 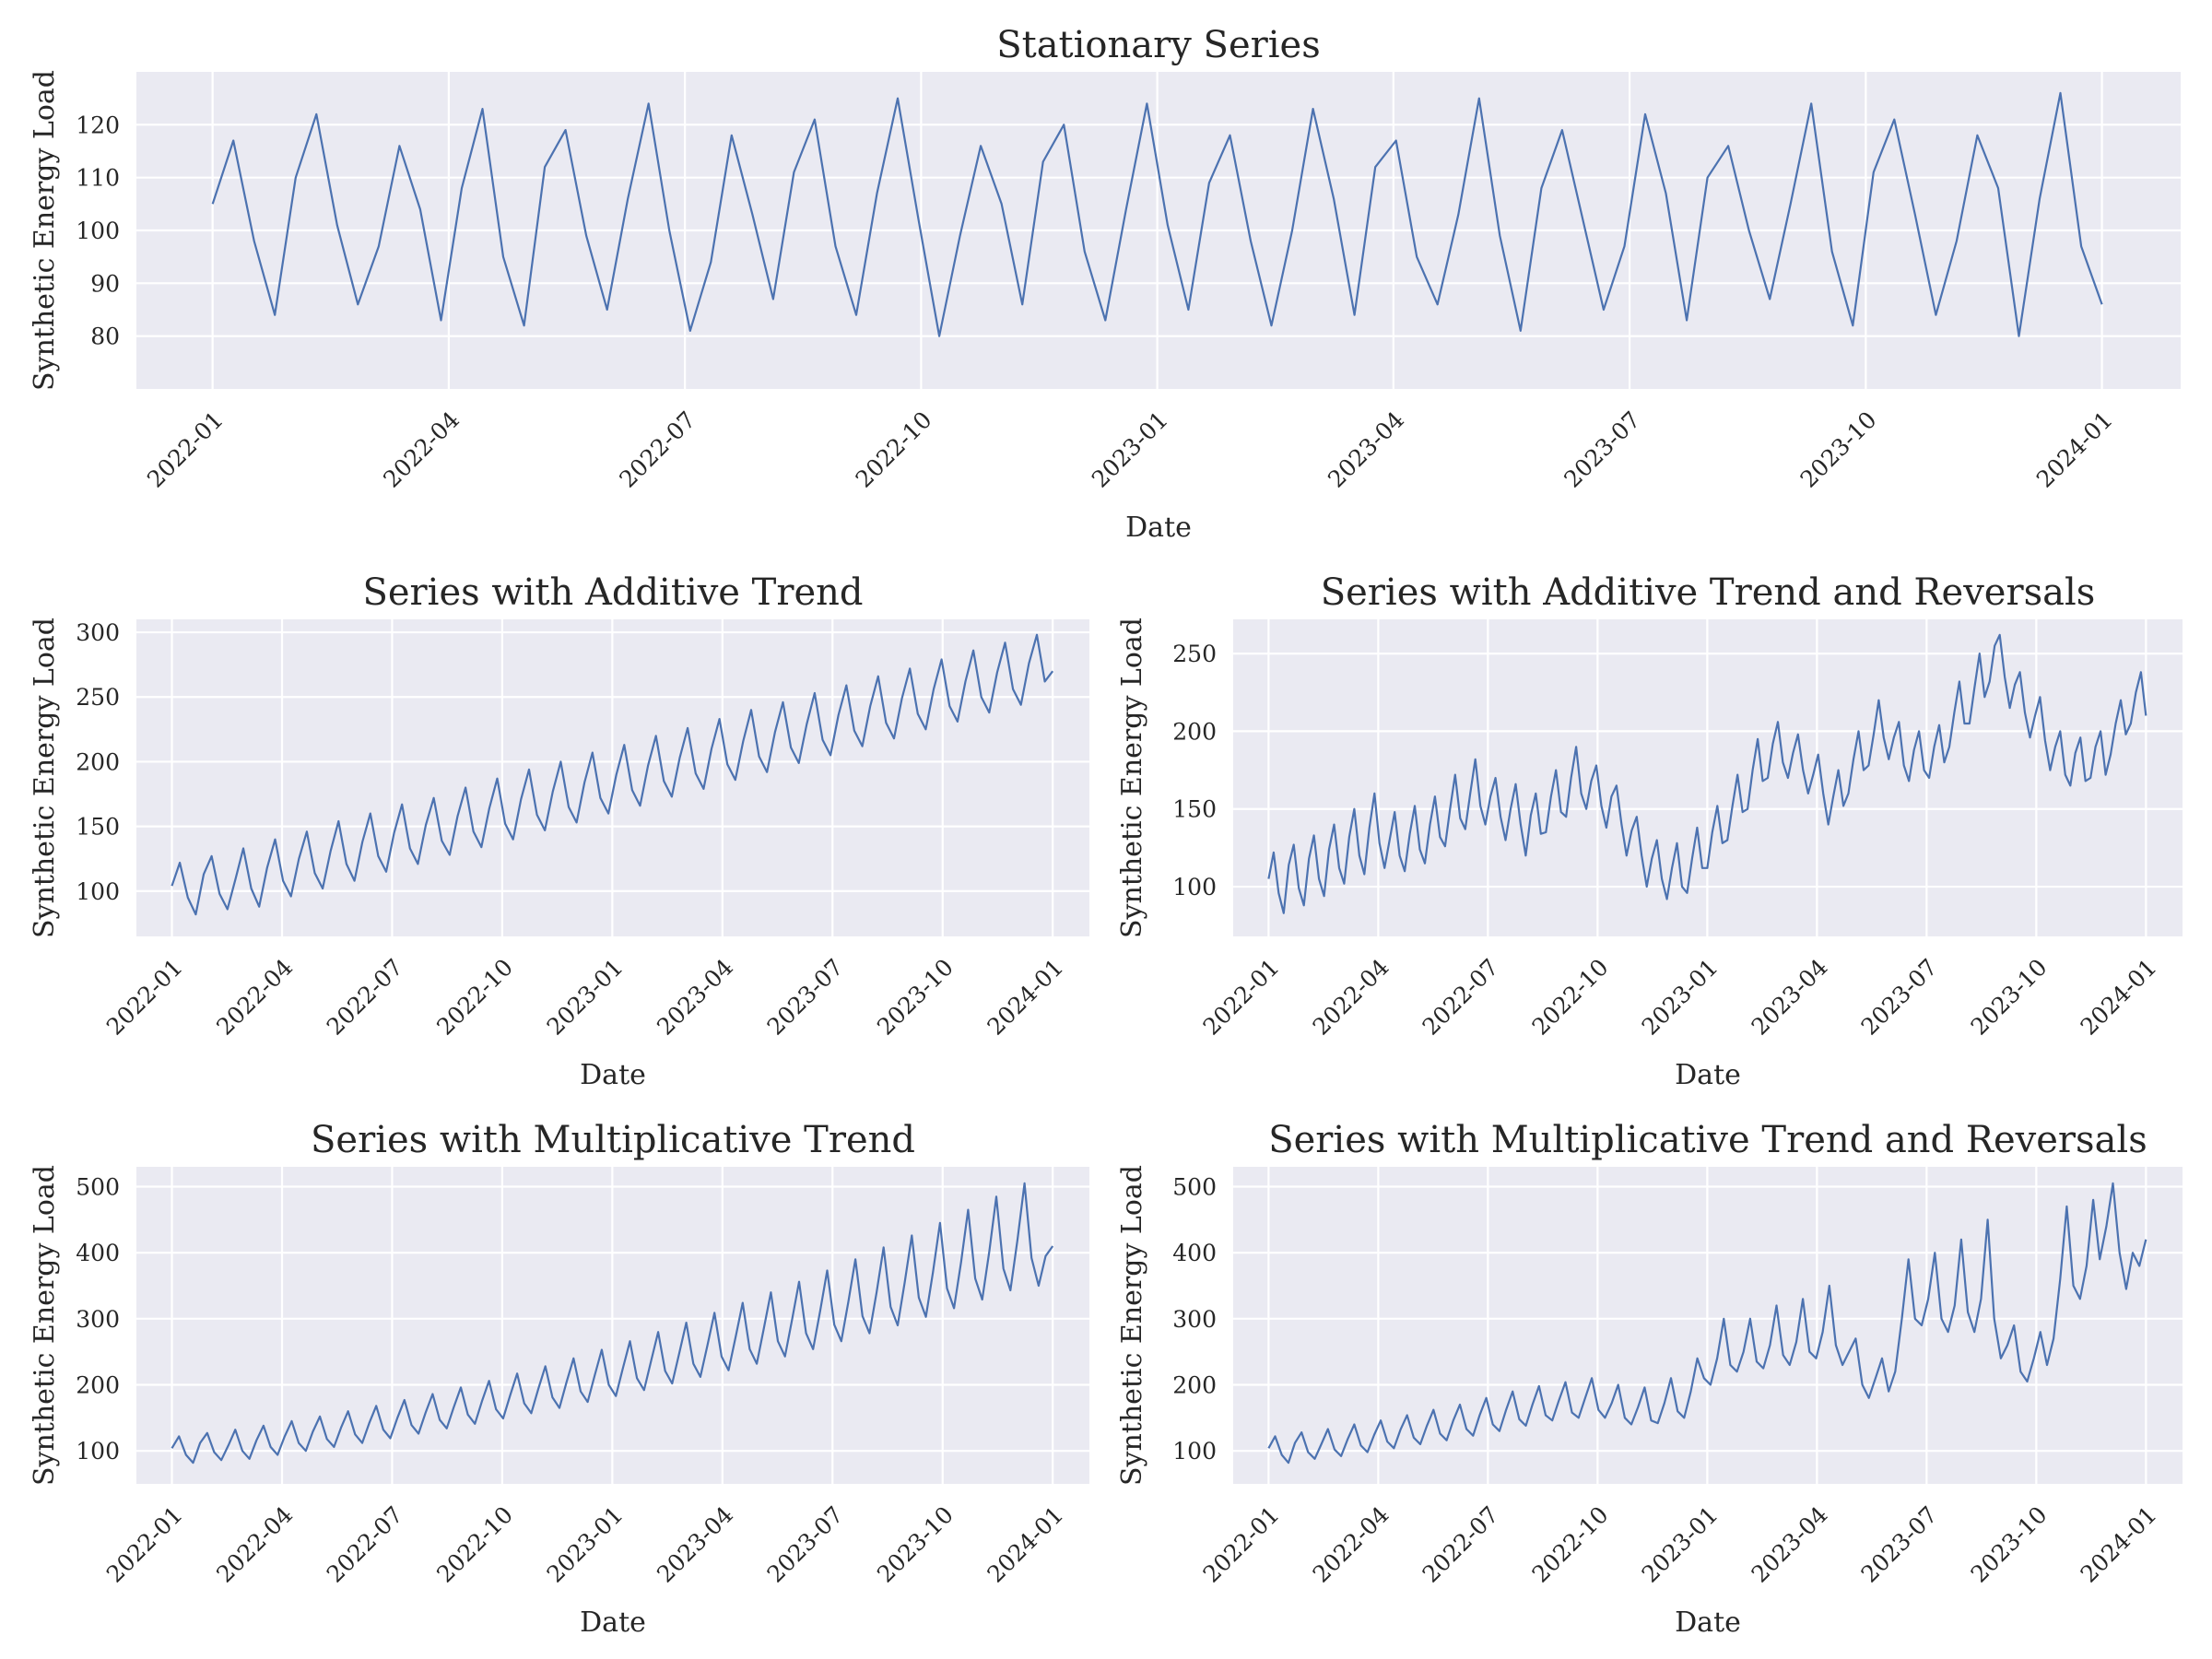 What do you see at coordinates (1158, 45) in the screenshot?
I see `chart-title: Stationary Series` at bounding box center [1158, 45].